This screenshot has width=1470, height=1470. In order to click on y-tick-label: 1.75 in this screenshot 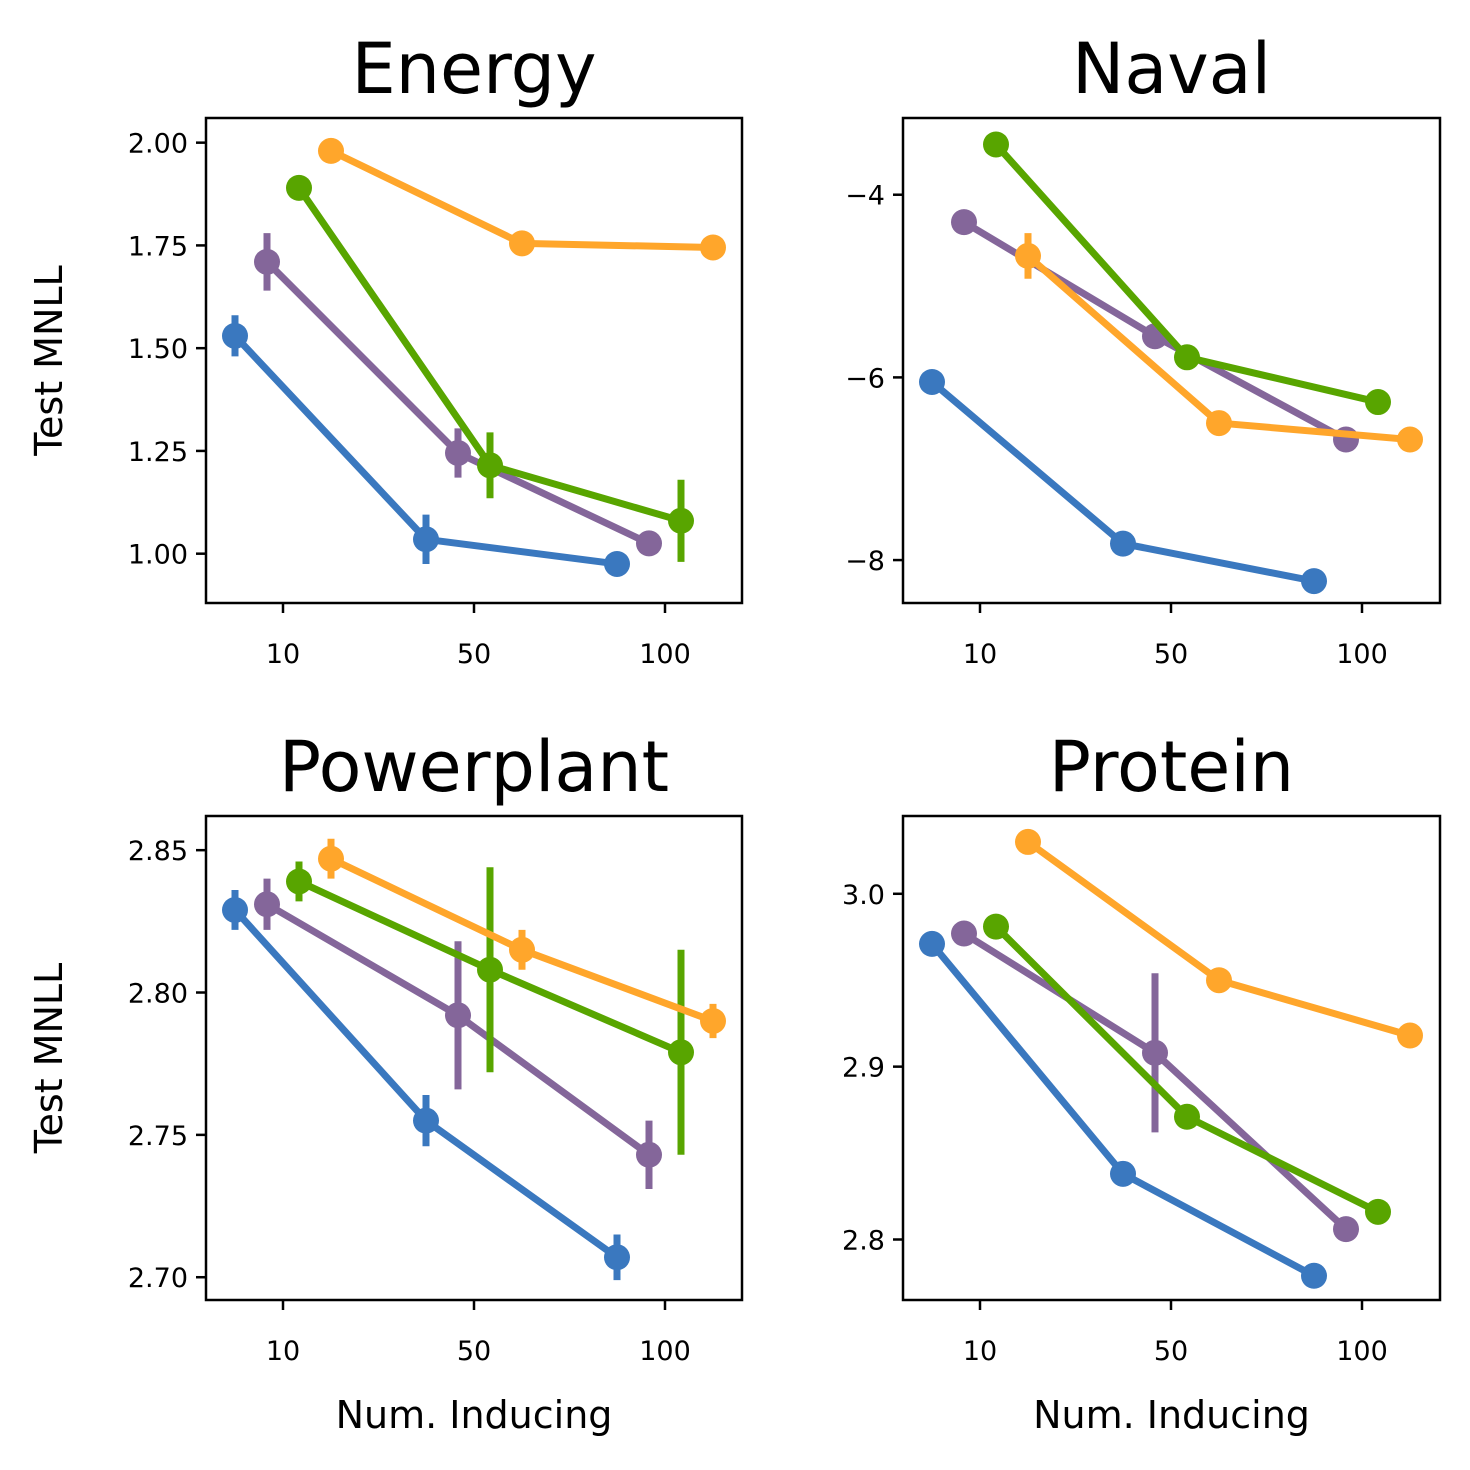, I will do `click(158, 246)`.